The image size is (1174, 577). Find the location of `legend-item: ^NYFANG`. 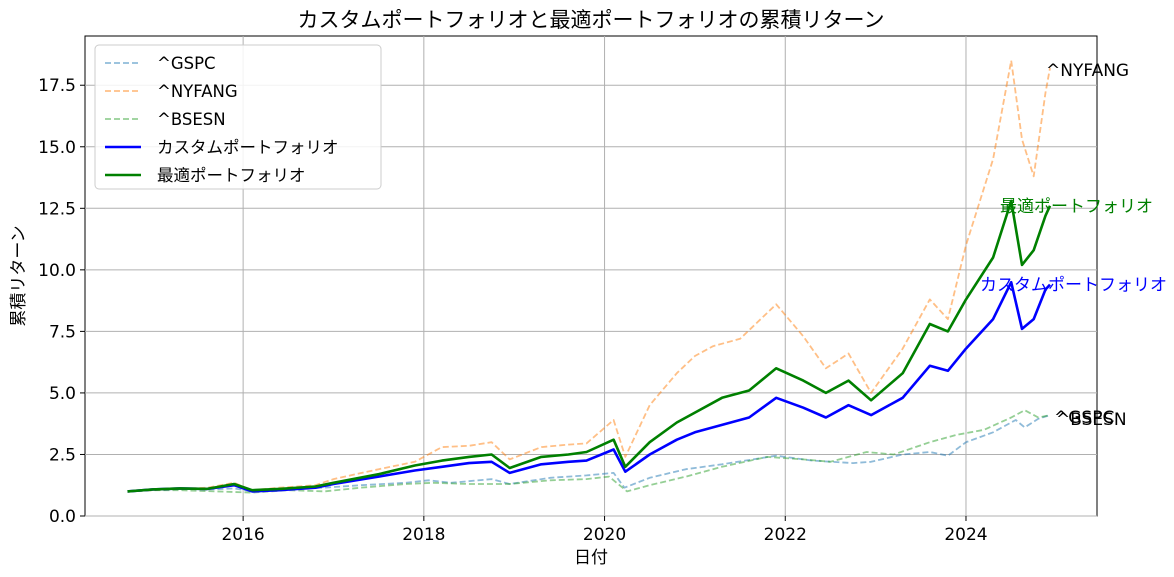

legend-item: ^NYFANG is located at coordinates (171, 91).